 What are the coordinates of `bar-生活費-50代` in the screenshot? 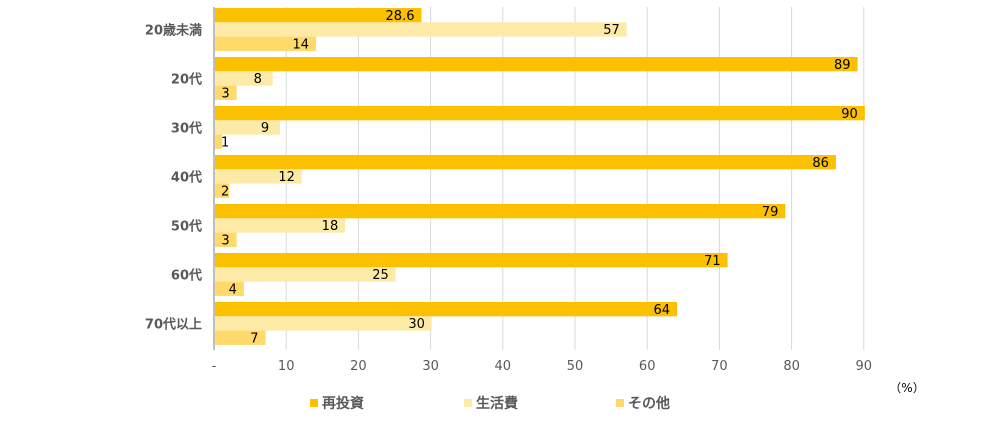 It's located at (280, 225).